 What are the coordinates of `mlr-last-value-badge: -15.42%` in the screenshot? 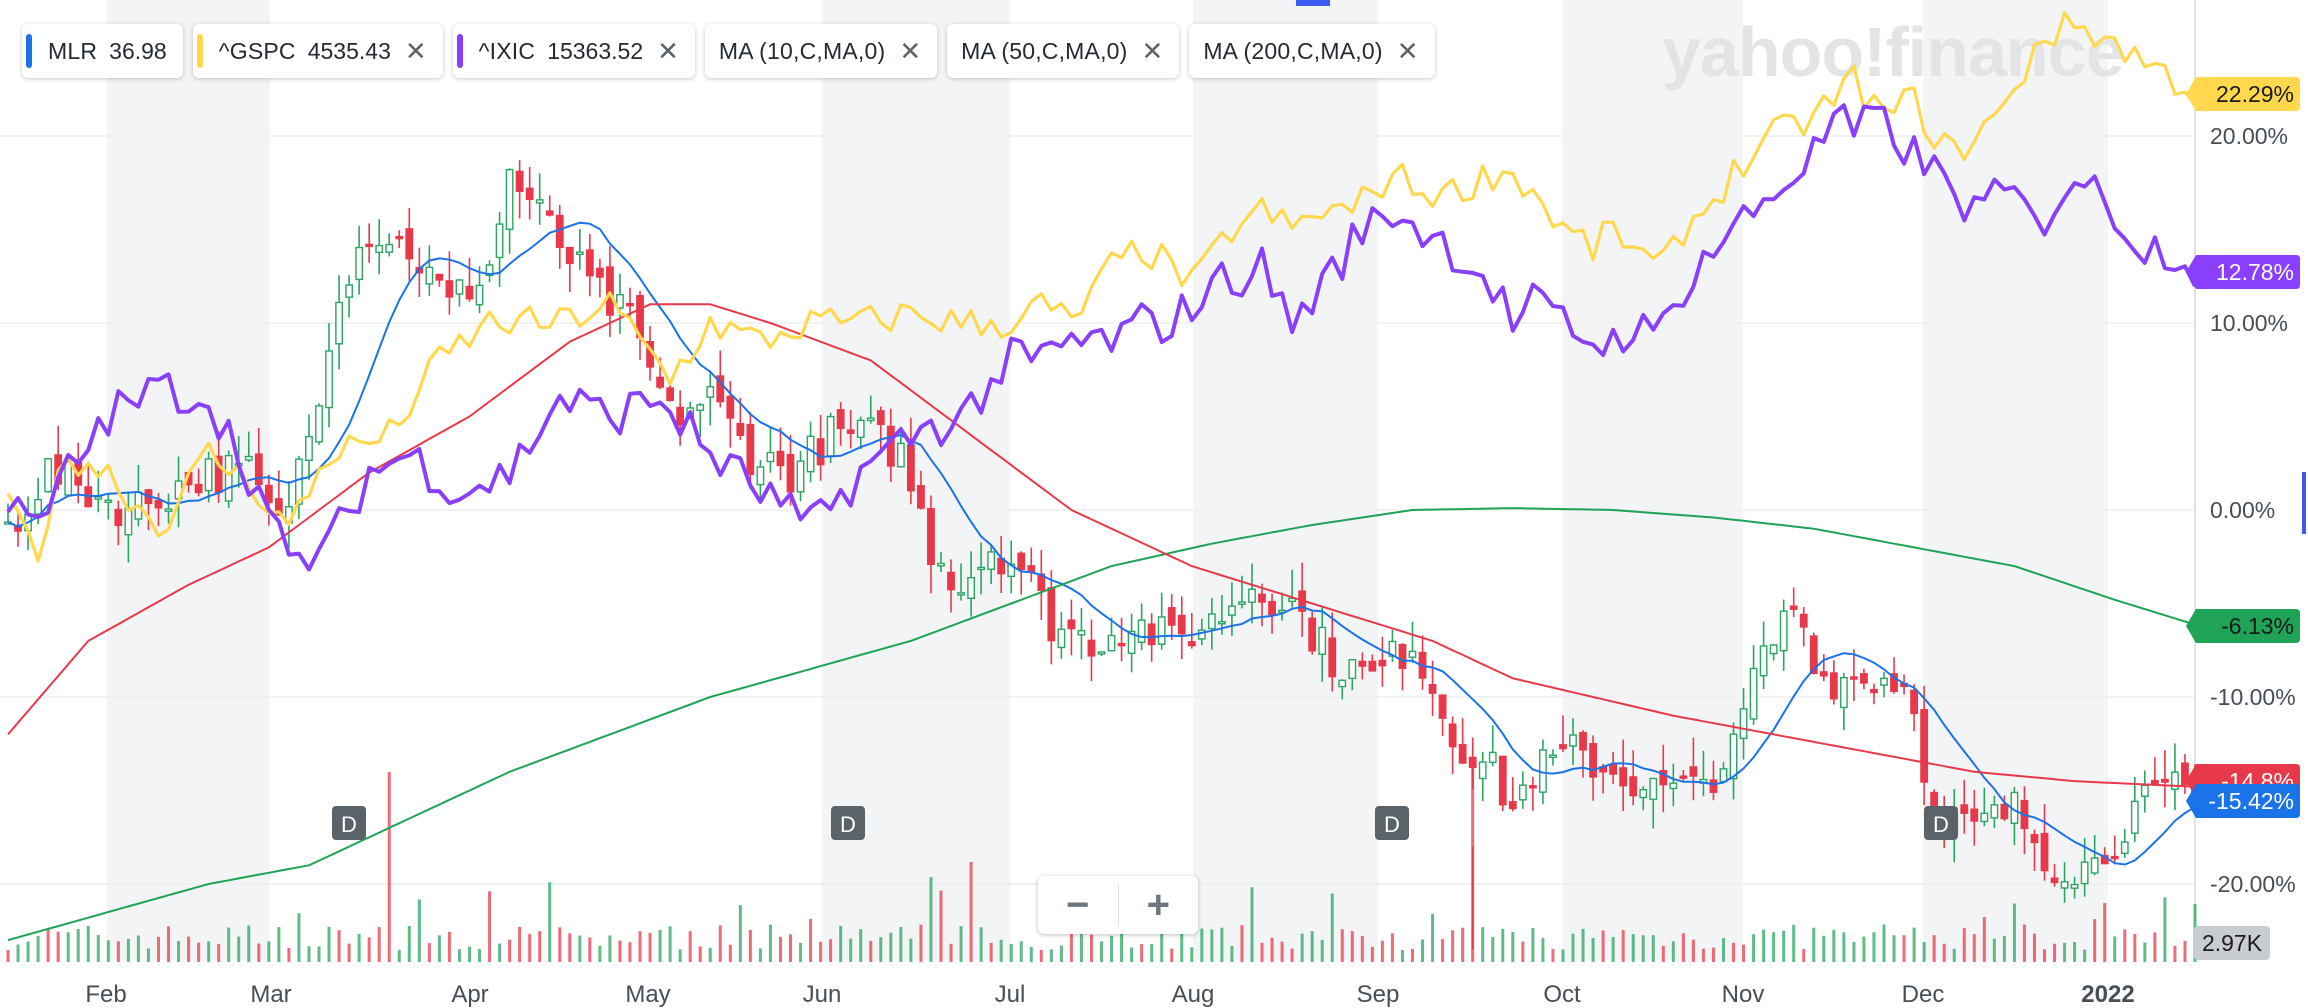 It's located at (2243, 801).